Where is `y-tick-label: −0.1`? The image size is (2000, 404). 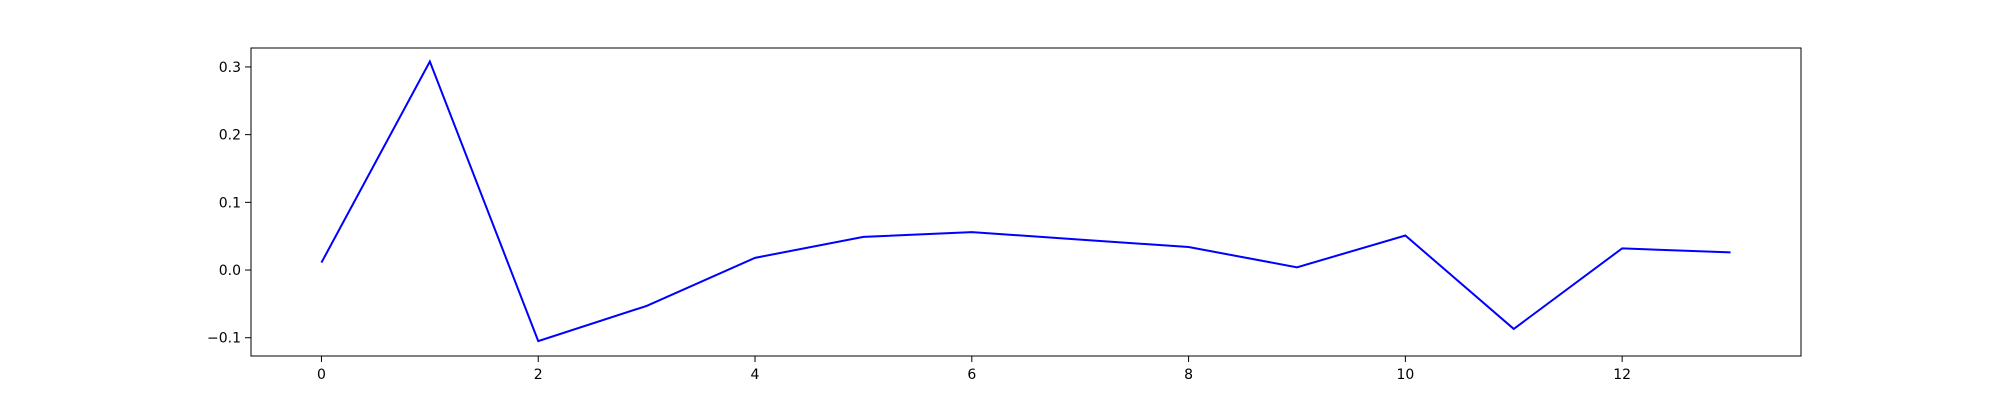 y-tick-label: −0.1 is located at coordinates (224, 339).